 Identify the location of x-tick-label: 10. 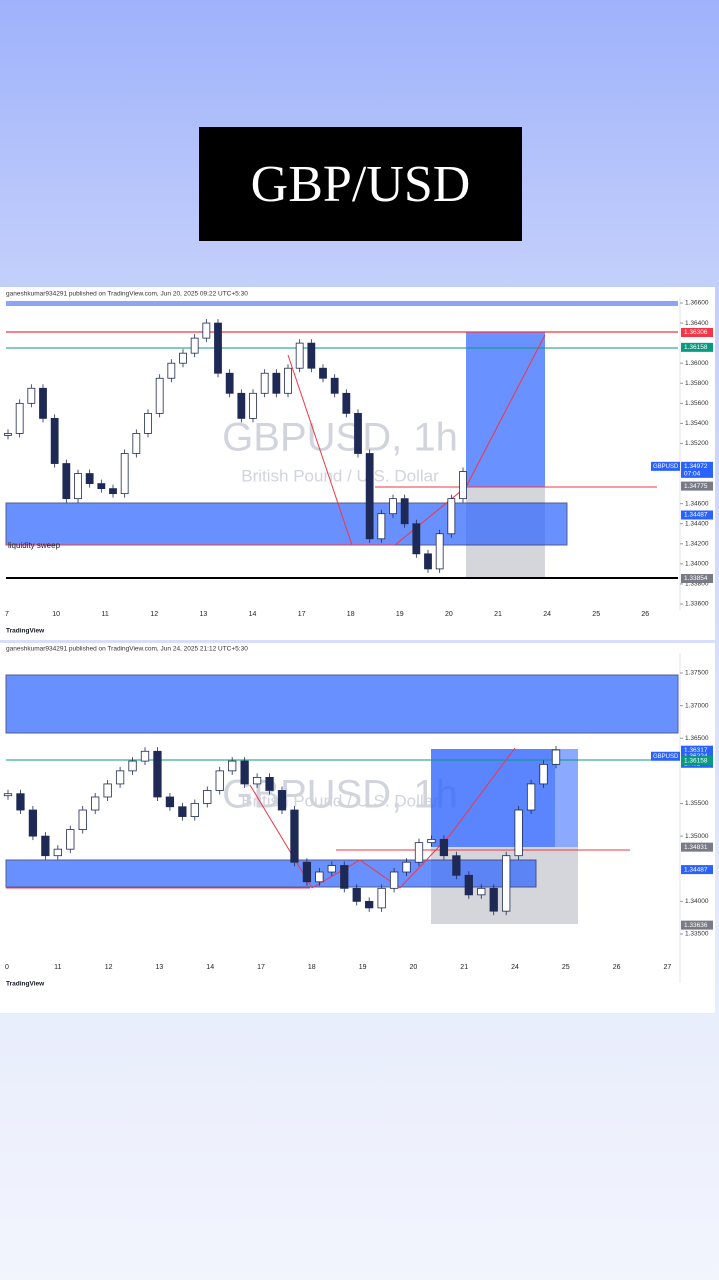
(56, 614).